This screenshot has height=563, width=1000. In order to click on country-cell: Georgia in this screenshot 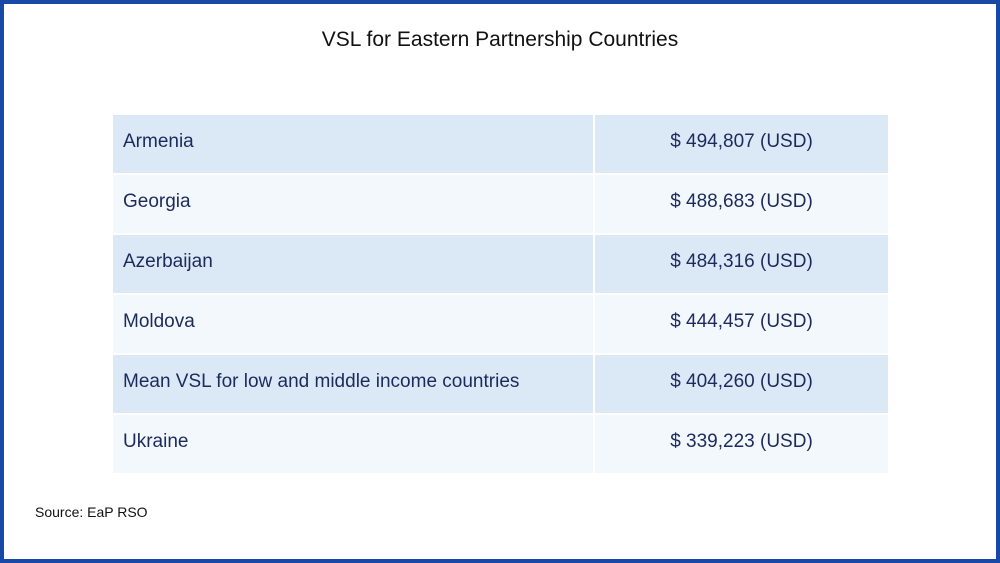, I will do `click(354, 204)`.